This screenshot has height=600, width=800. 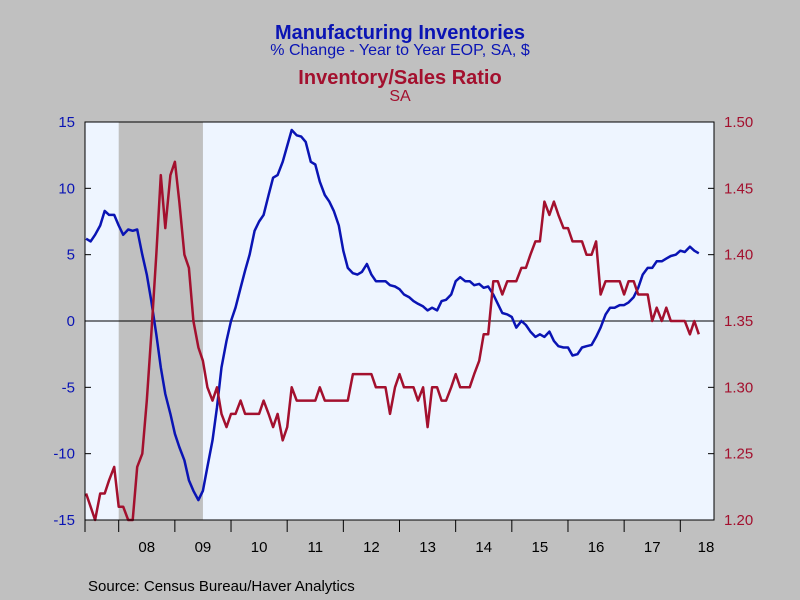 I want to click on right-axis-label: 1.45, so click(x=738, y=188).